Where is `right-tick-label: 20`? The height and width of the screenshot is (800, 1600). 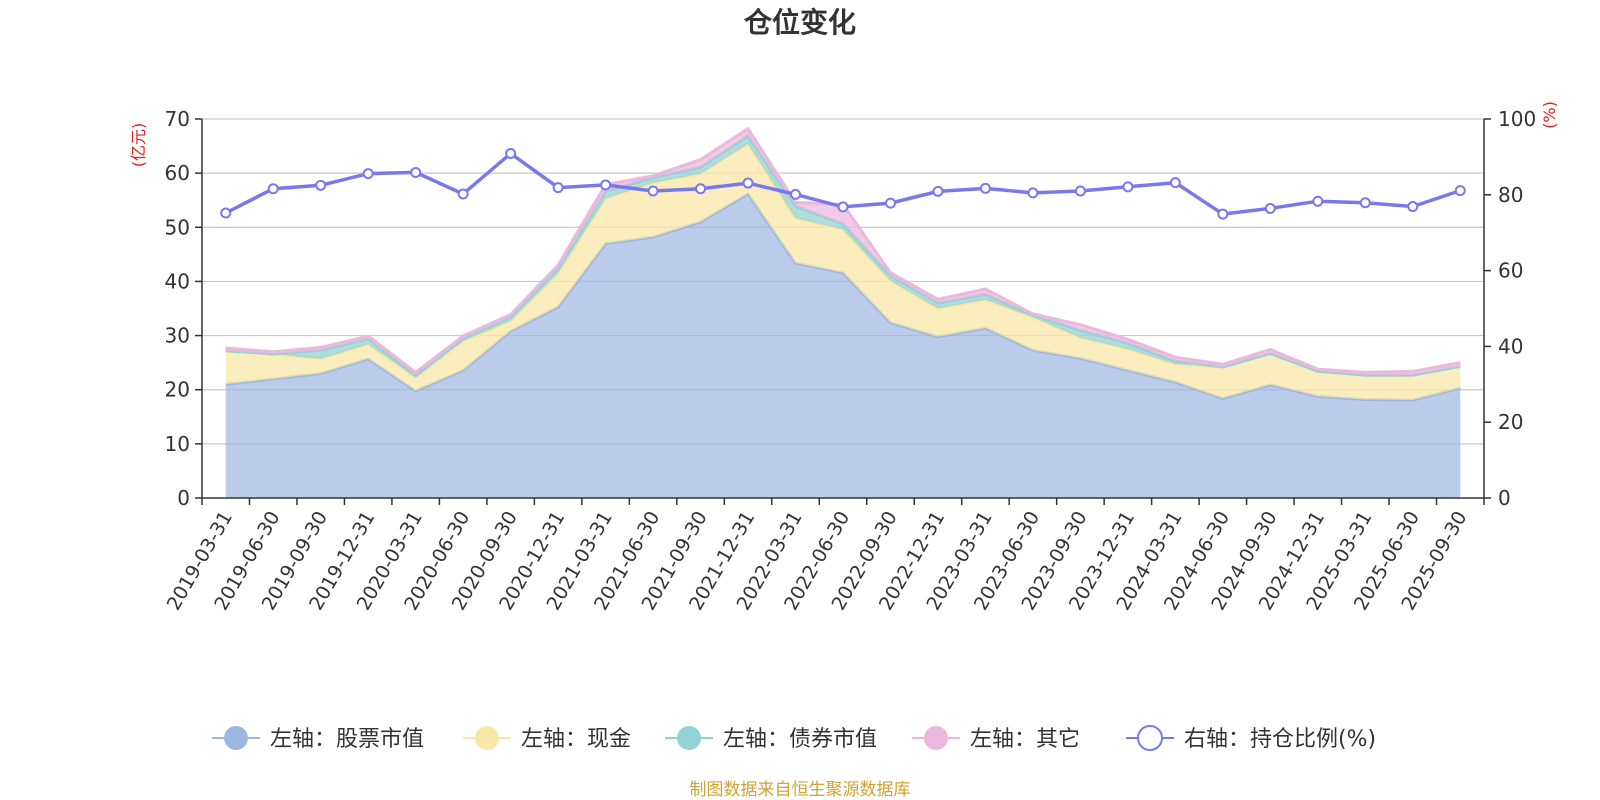 right-tick-label: 20 is located at coordinates (1510, 422).